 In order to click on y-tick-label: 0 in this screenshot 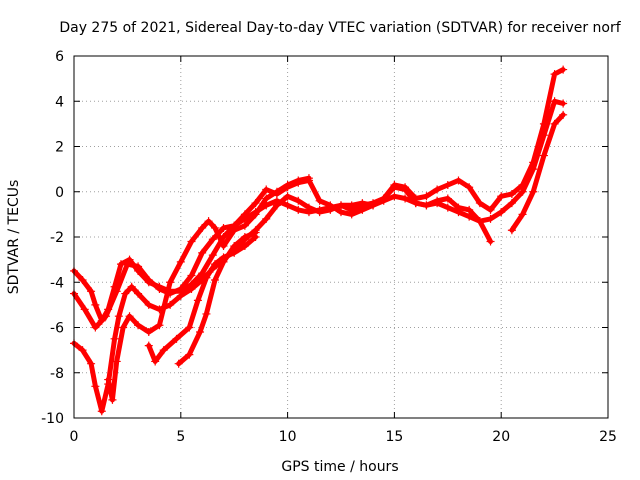, I will do `click(59, 193)`.